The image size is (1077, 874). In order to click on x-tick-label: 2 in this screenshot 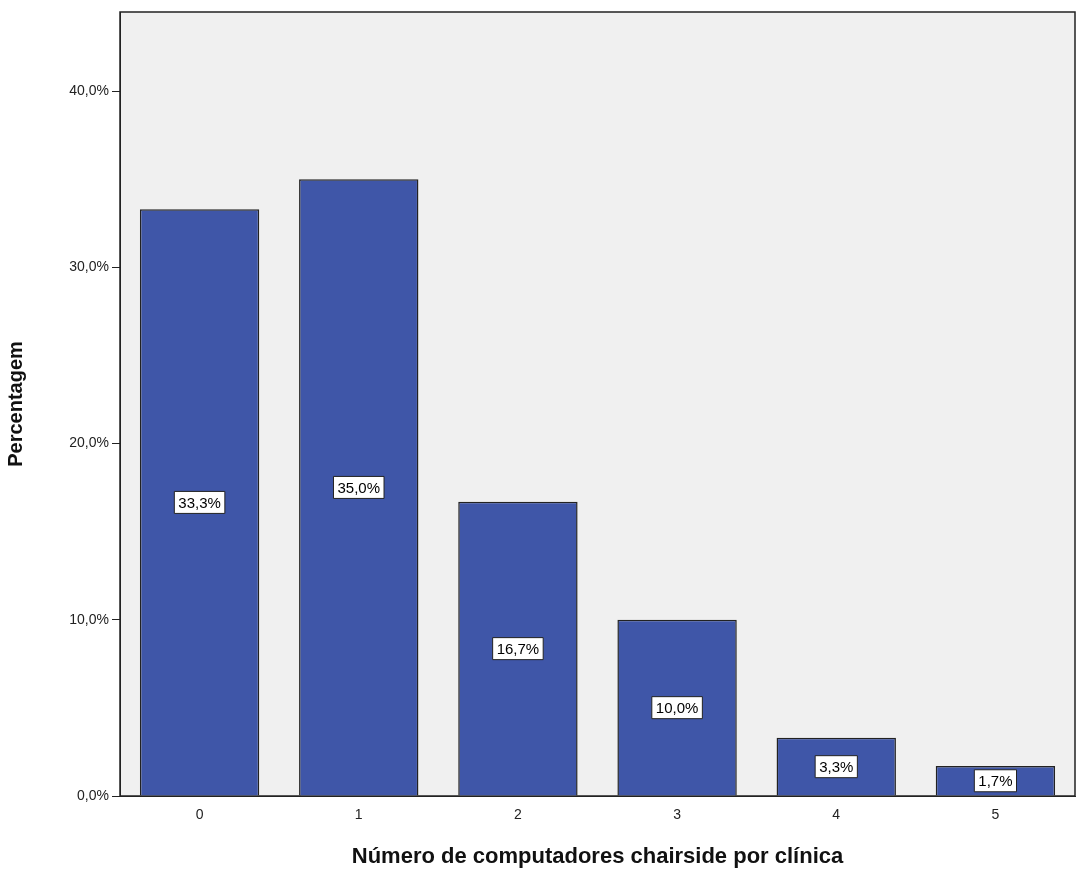, I will do `click(518, 814)`.